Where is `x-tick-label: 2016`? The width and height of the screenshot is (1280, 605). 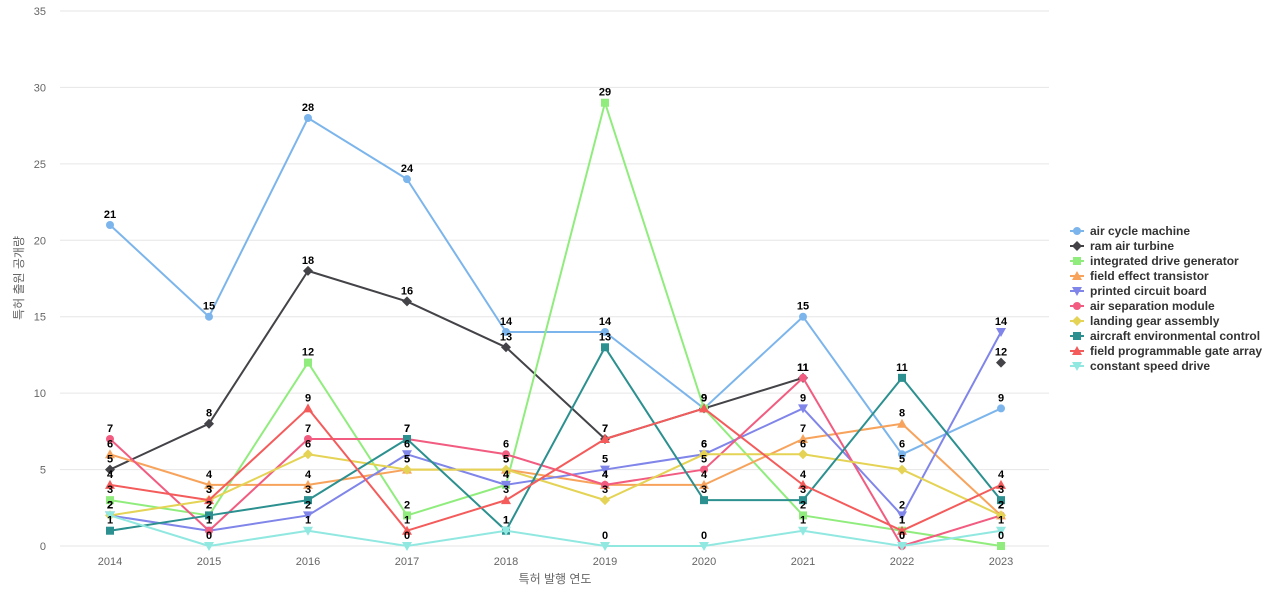 x-tick-label: 2016 is located at coordinates (308, 562).